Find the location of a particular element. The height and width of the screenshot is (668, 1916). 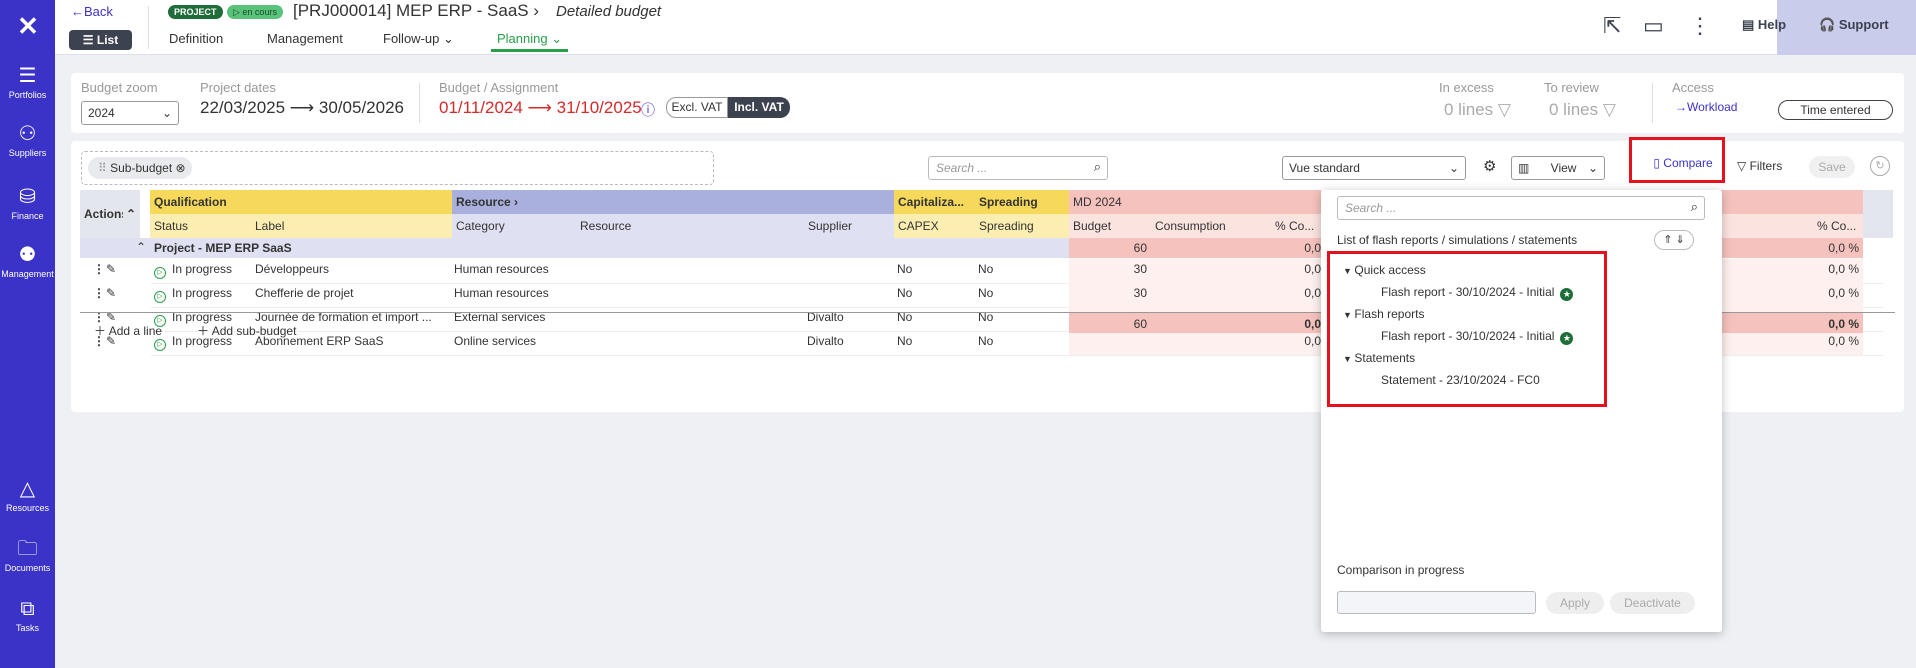

tree-node-statements: ▼ Statements is located at coordinates (1379, 358).